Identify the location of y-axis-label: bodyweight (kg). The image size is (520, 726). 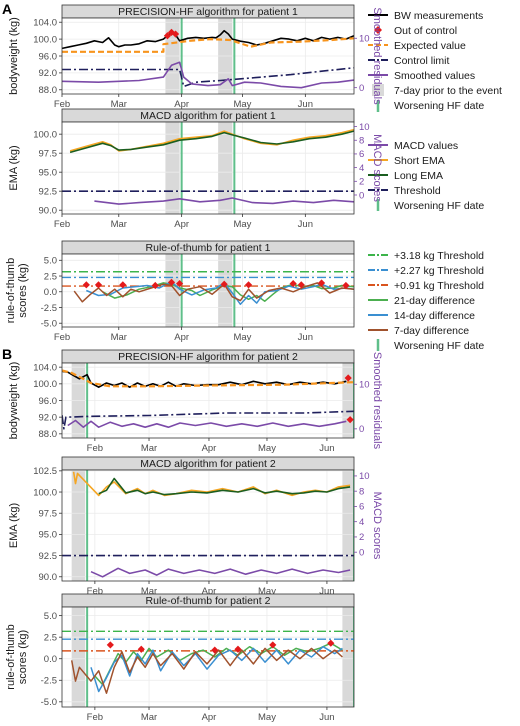
(14, 56).